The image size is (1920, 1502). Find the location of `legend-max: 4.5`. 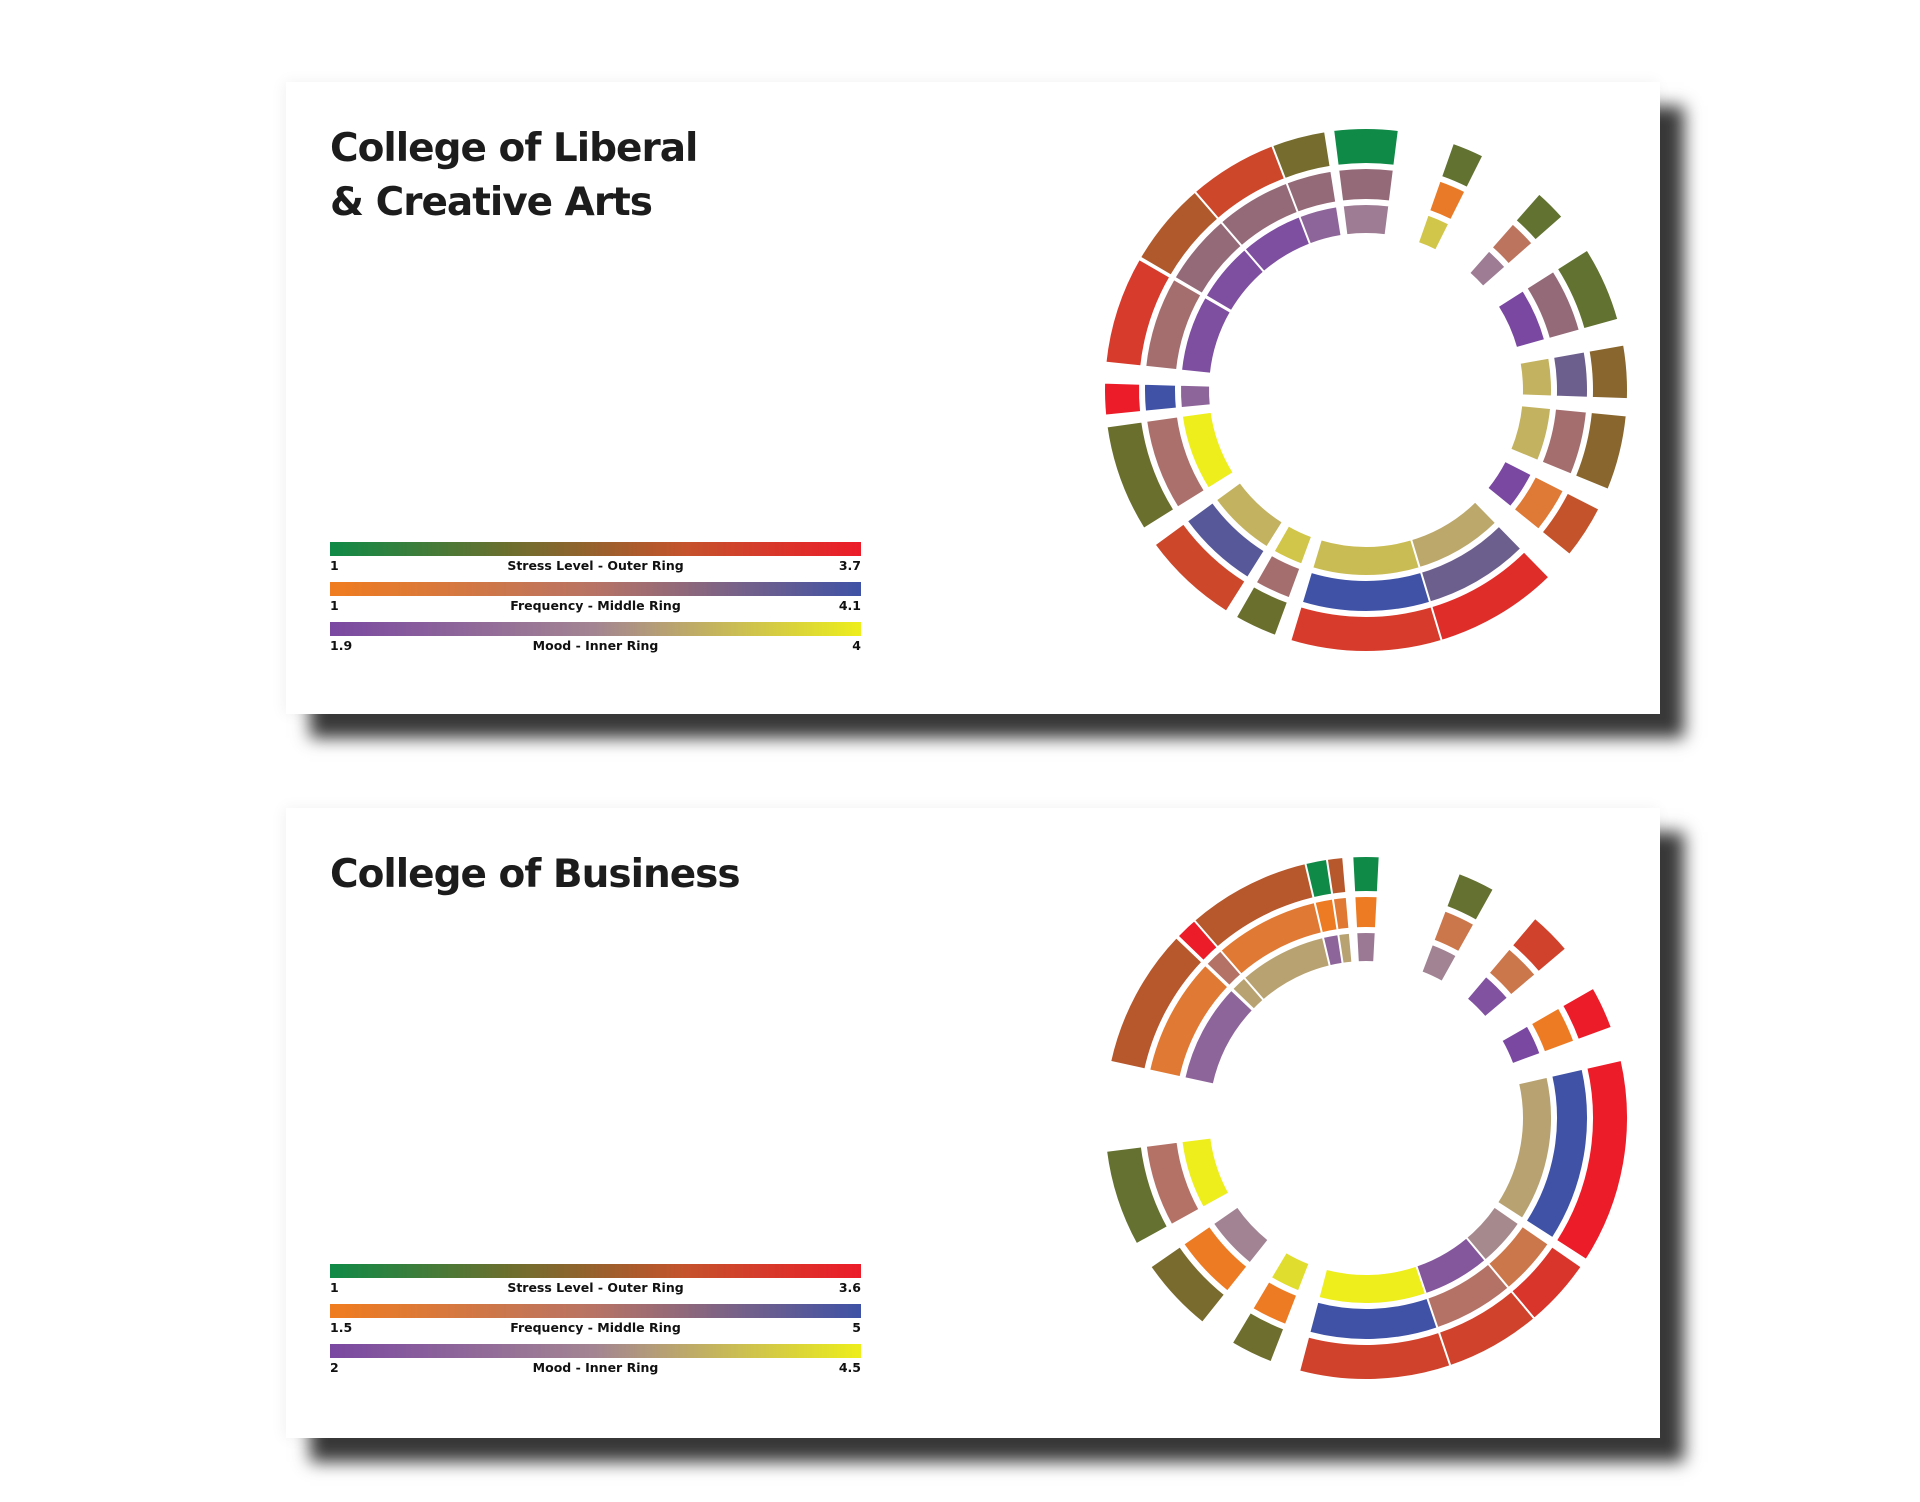

legend-max: 4.5 is located at coordinates (849, 1367).